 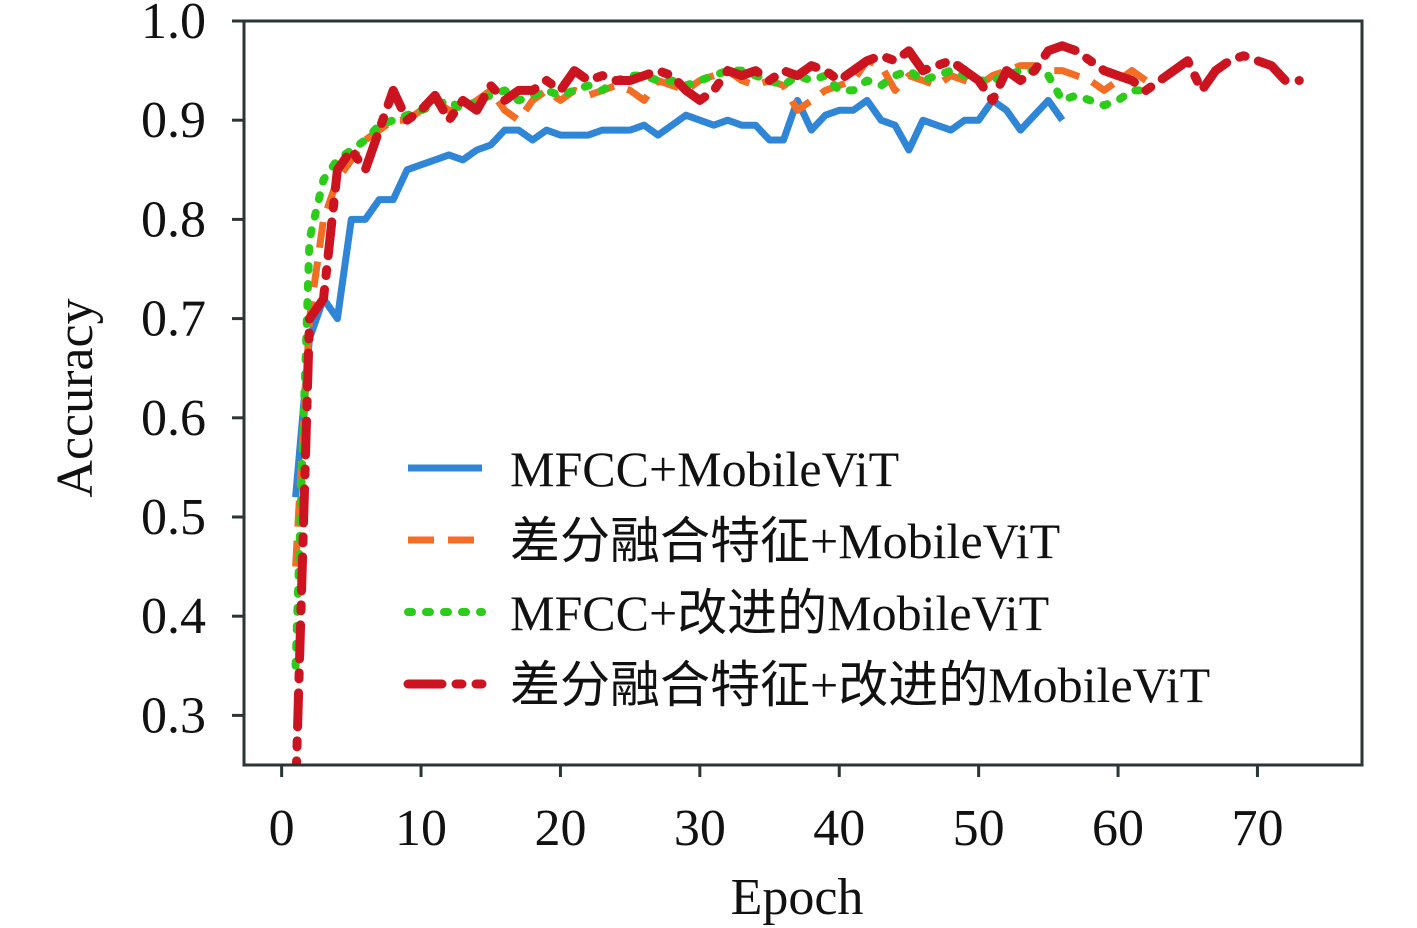 I want to click on x-tick-label: 30, so click(x=700, y=828).